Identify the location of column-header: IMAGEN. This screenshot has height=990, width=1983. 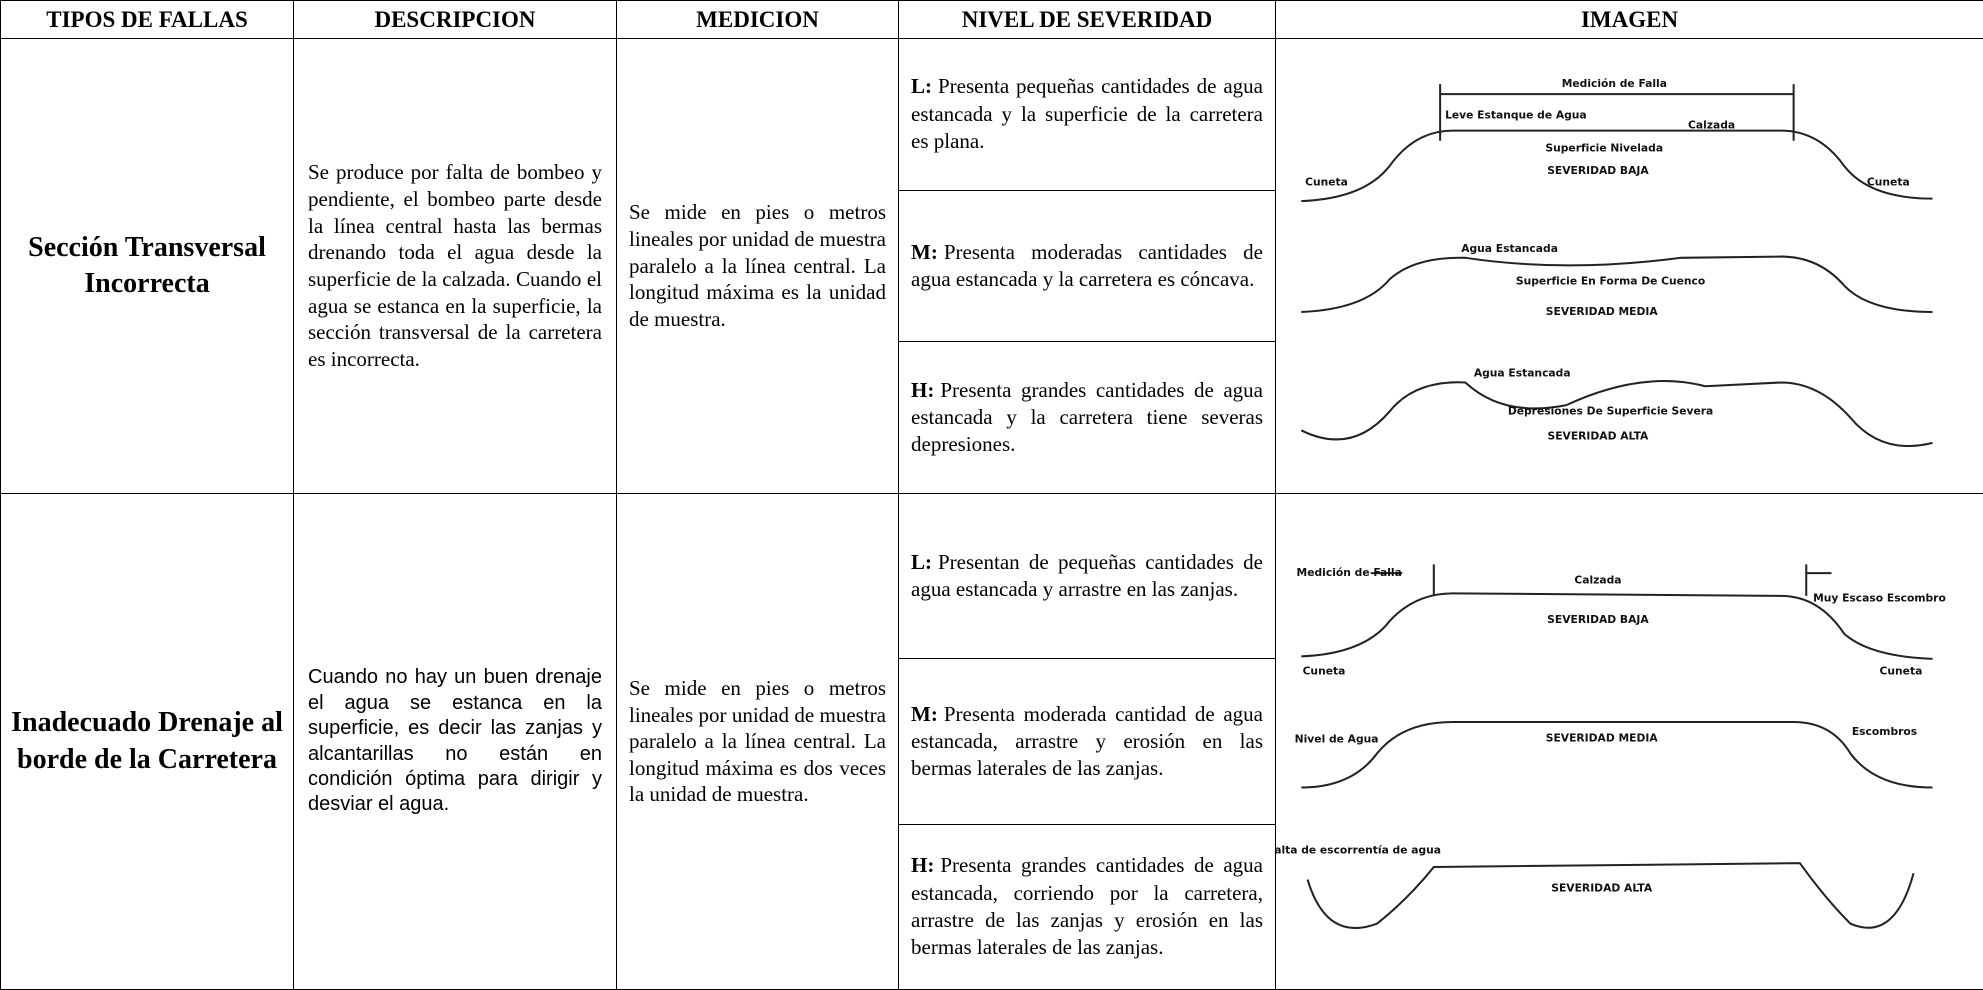
(1629, 20).